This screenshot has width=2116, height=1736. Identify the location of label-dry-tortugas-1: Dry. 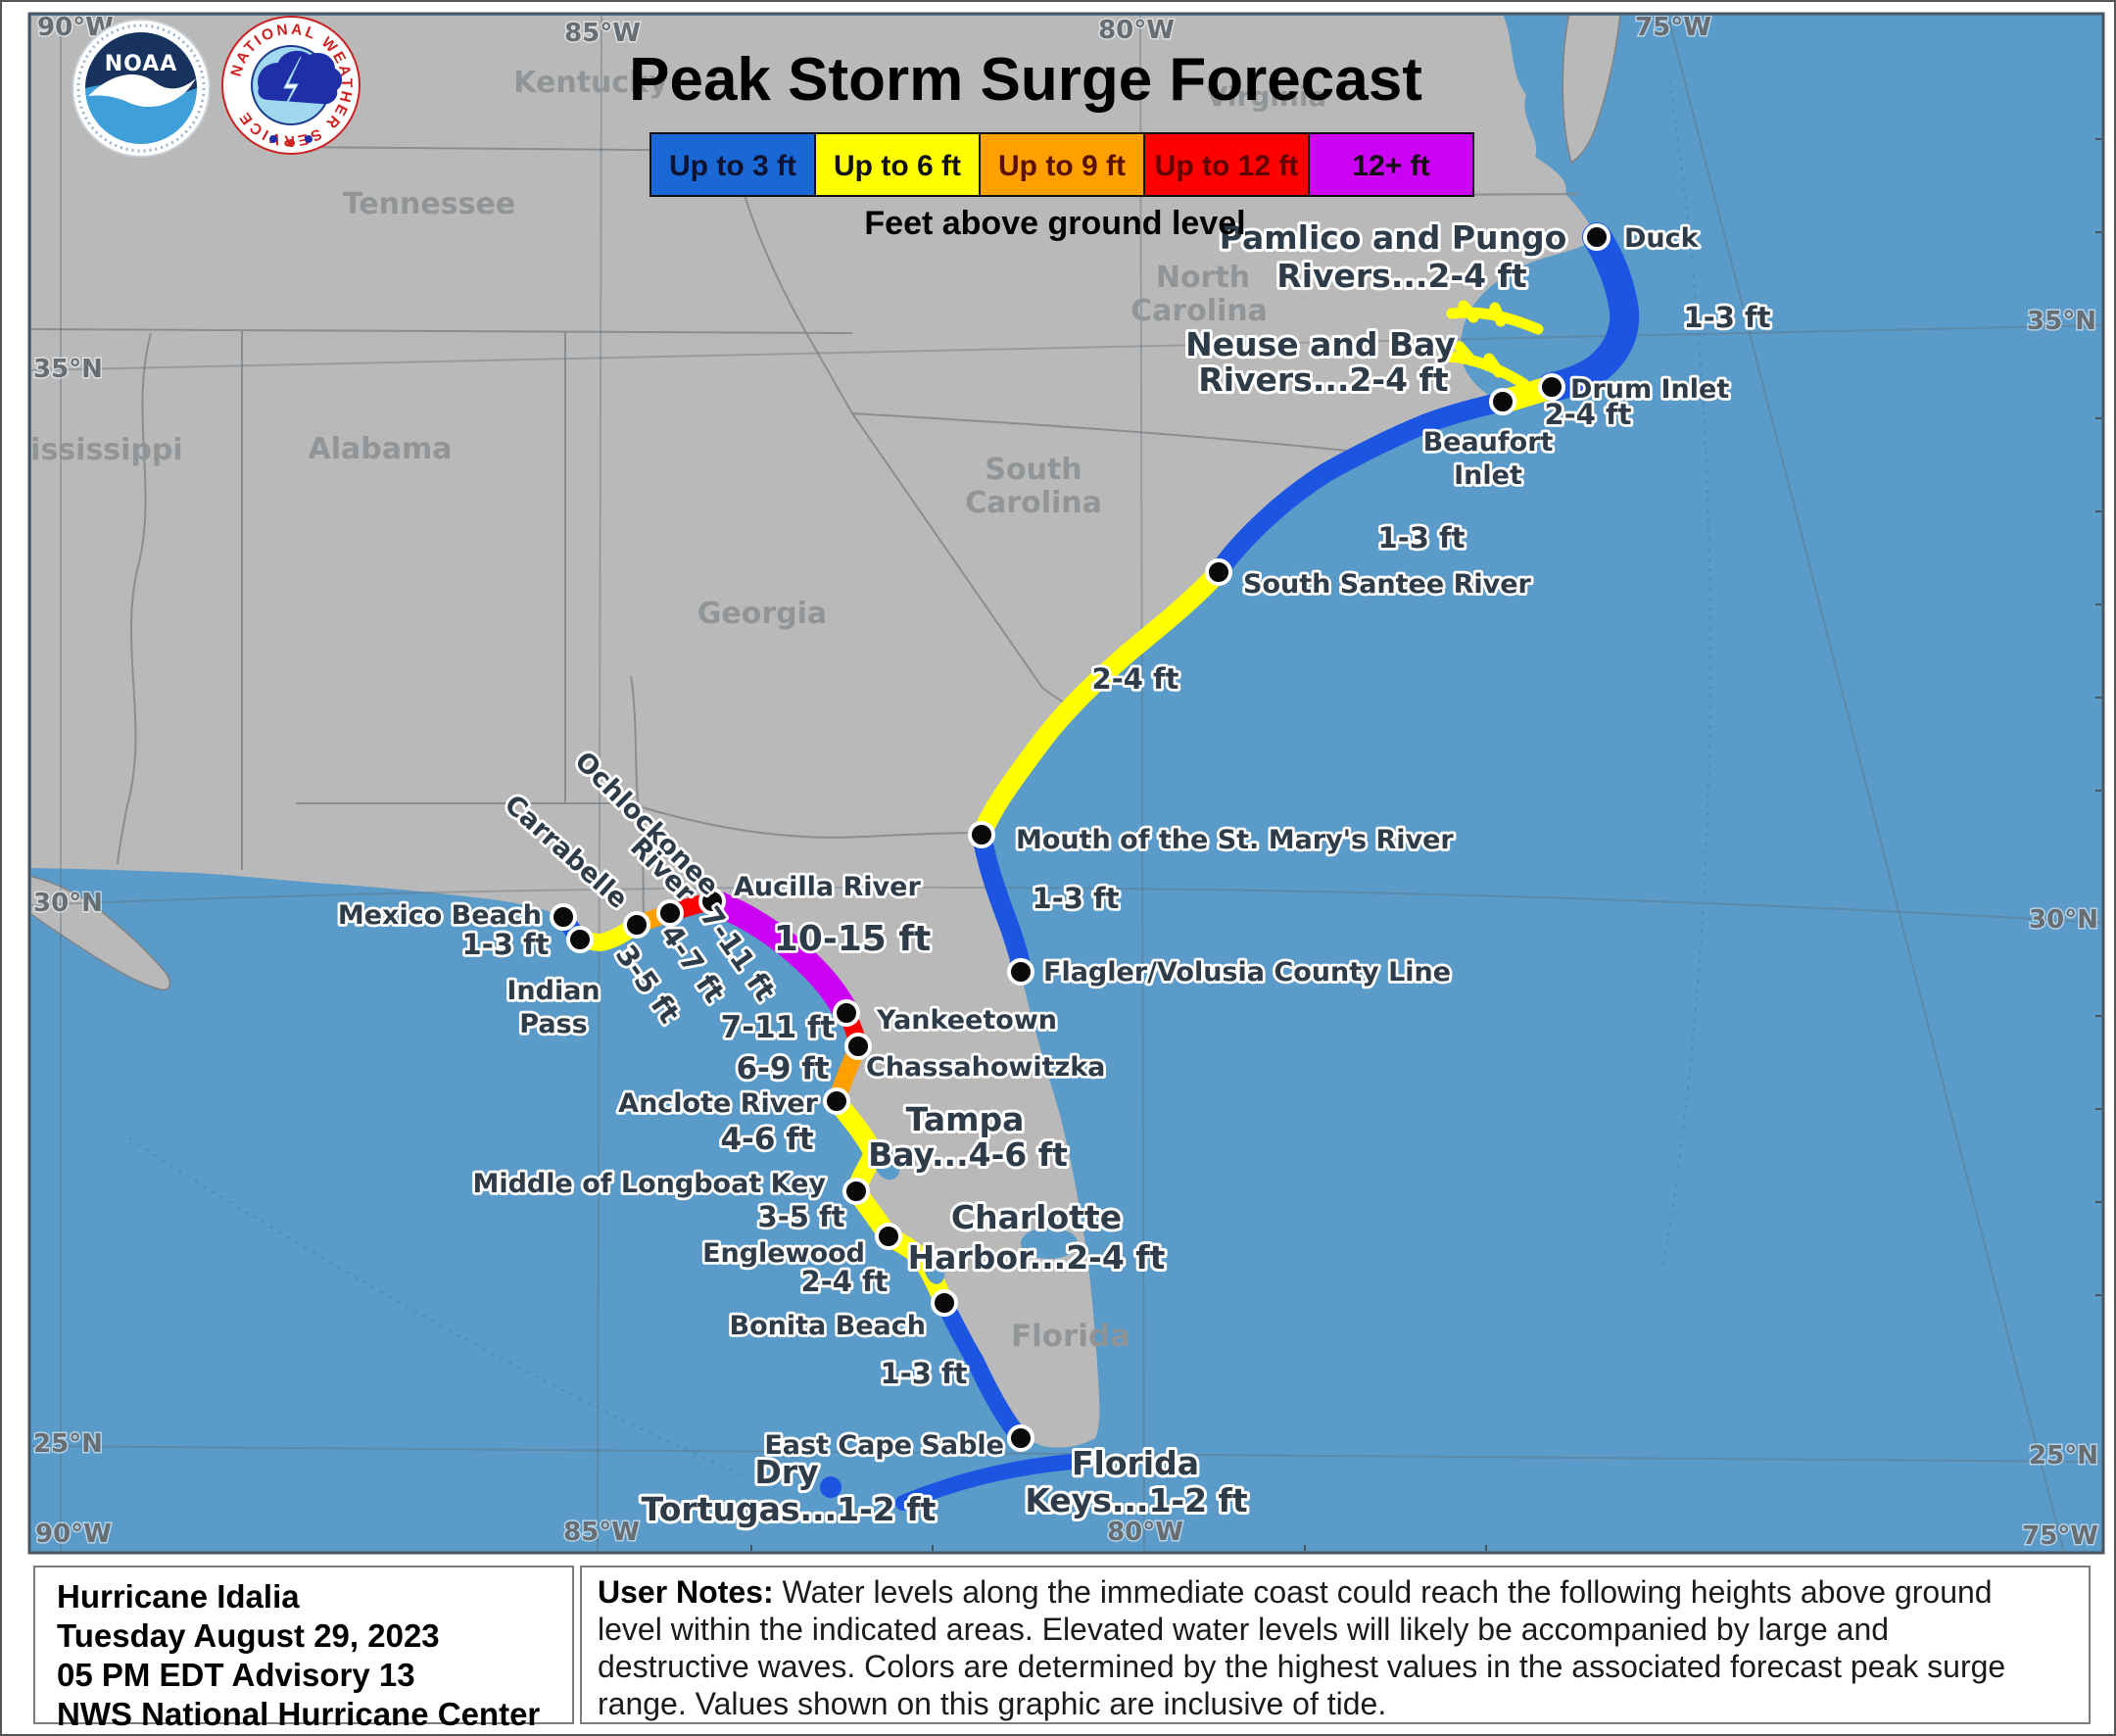
(786, 1472).